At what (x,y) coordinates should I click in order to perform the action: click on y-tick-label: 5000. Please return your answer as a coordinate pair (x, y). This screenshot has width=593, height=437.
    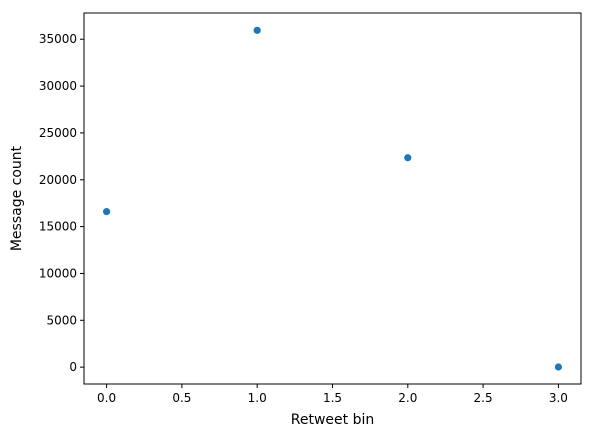
    Looking at the image, I should click on (61, 320).